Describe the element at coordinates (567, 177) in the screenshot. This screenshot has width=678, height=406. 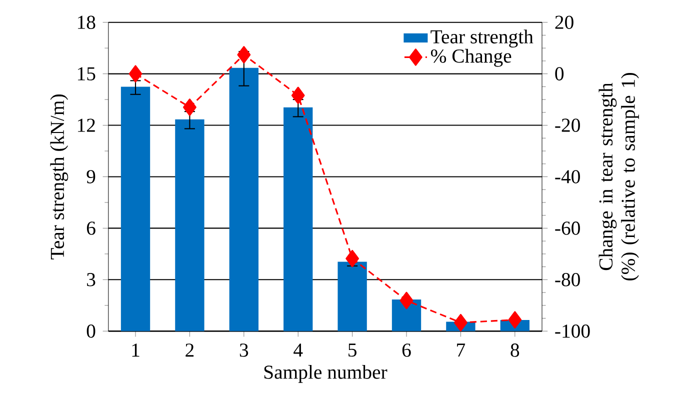
I see `y2-tick-label: -40` at that location.